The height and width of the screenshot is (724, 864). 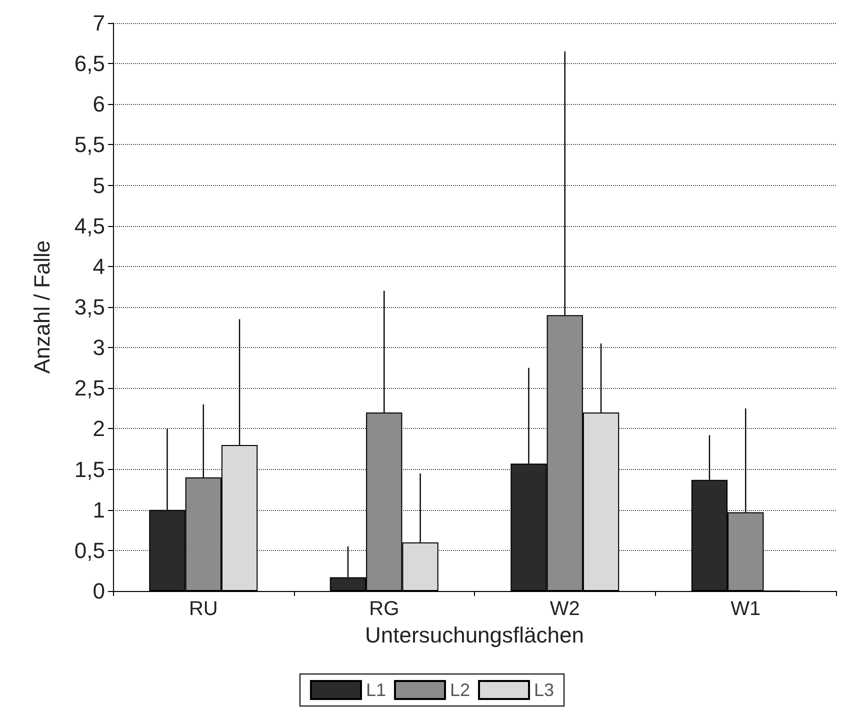 I want to click on y-tick-label: 1, so click(x=98, y=509).